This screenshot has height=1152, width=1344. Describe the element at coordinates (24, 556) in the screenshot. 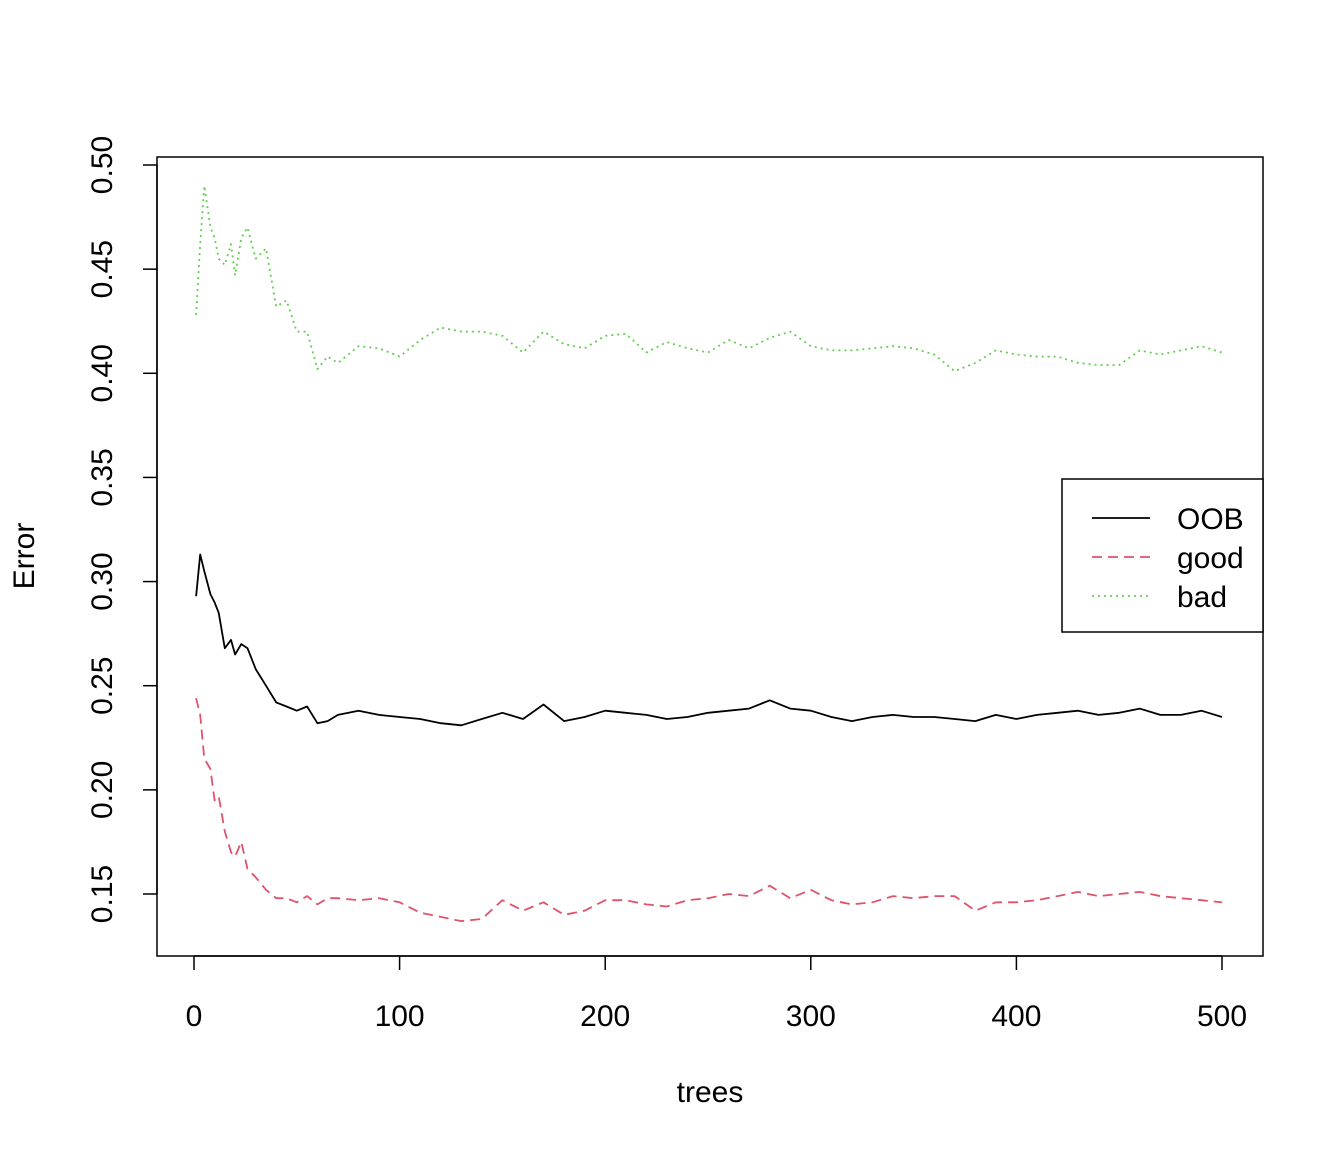

I see `y-axis-label: Error` at that location.